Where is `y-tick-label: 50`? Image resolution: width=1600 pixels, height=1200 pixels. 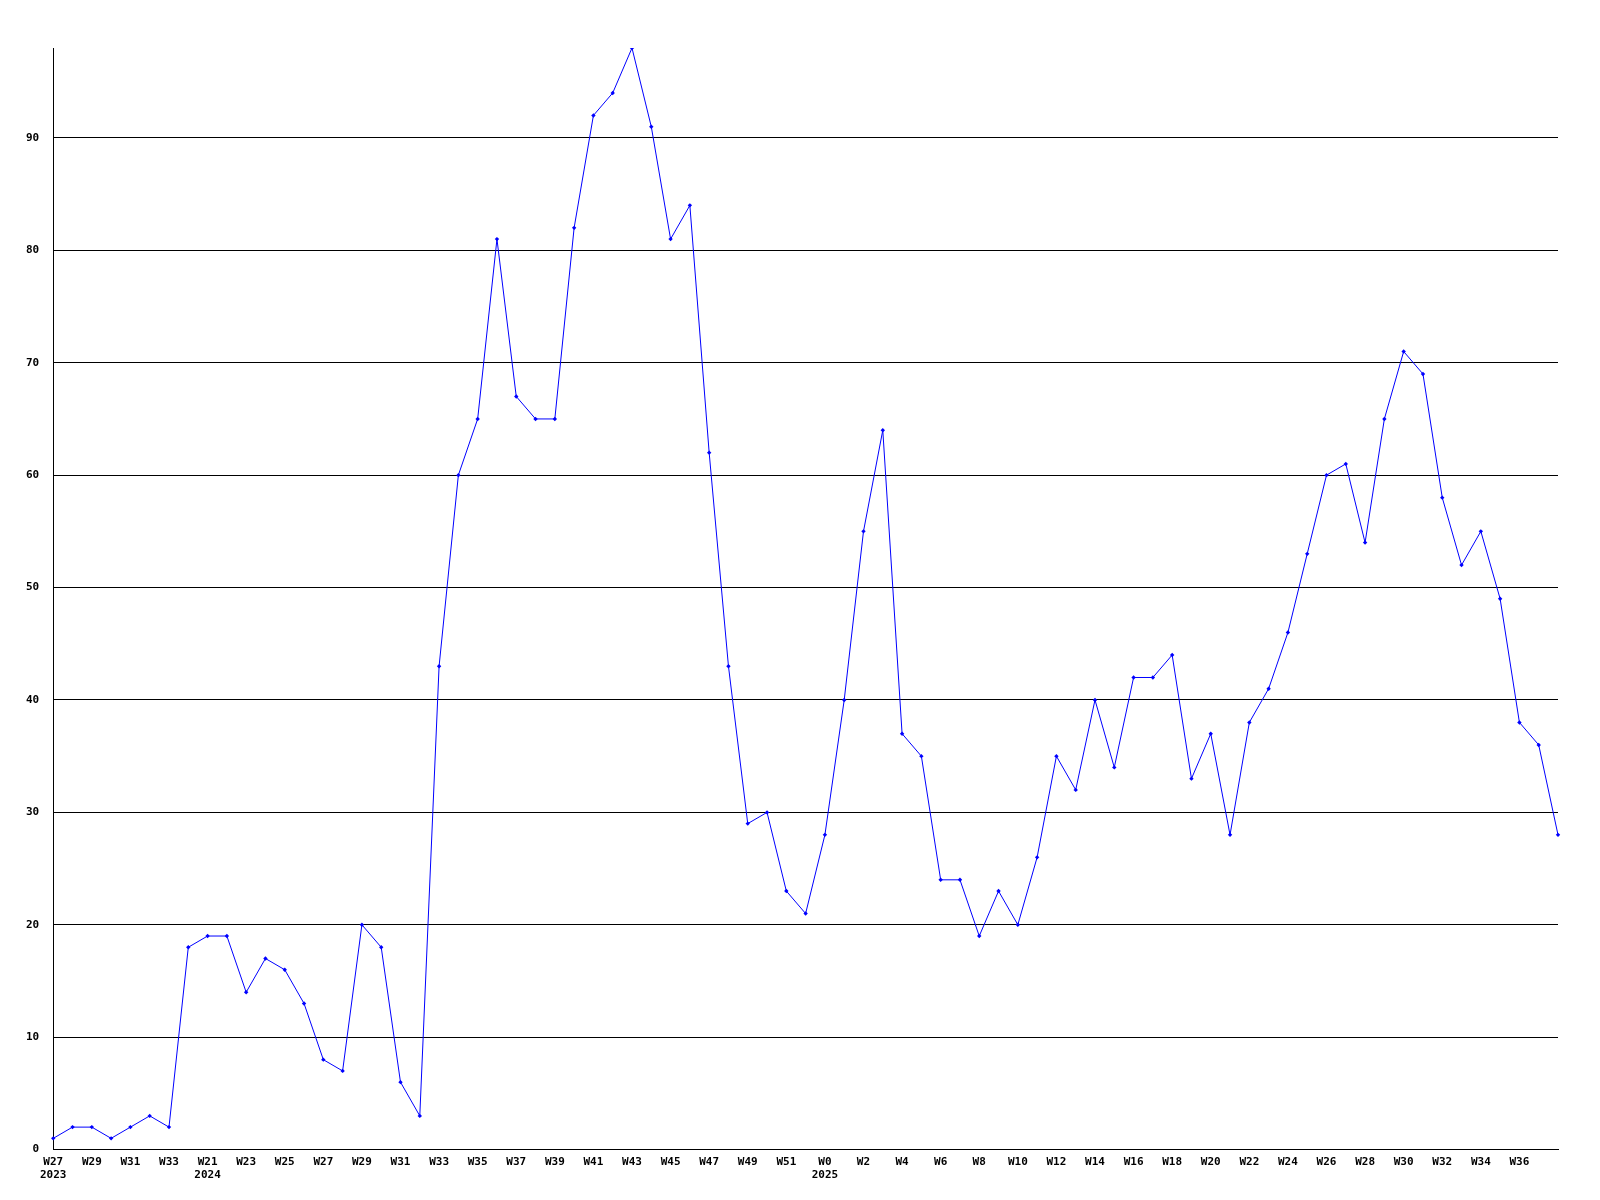 y-tick-label: 50 is located at coordinates (33, 587).